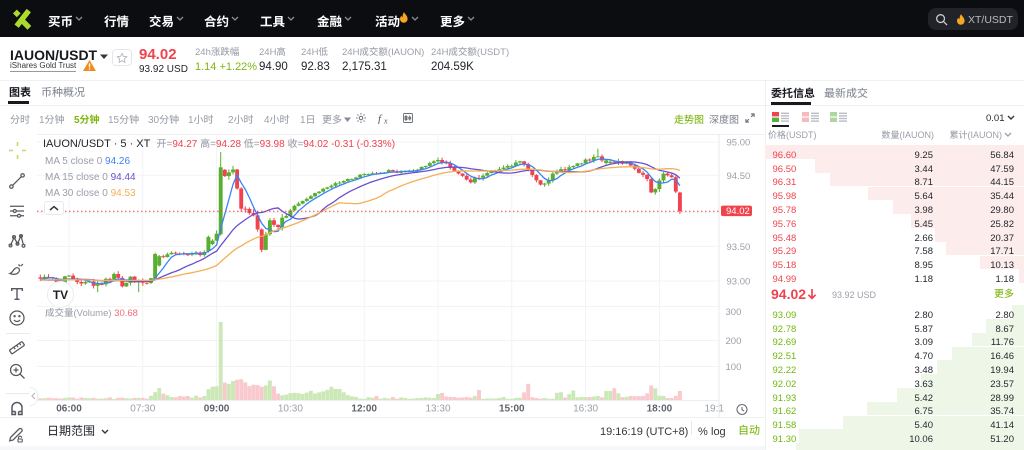 The height and width of the screenshot is (450, 1024). What do you see at coordinates (142, 407) in the screenshot?
I see `svg-text: 07:30` at bounding box center [142, 407].